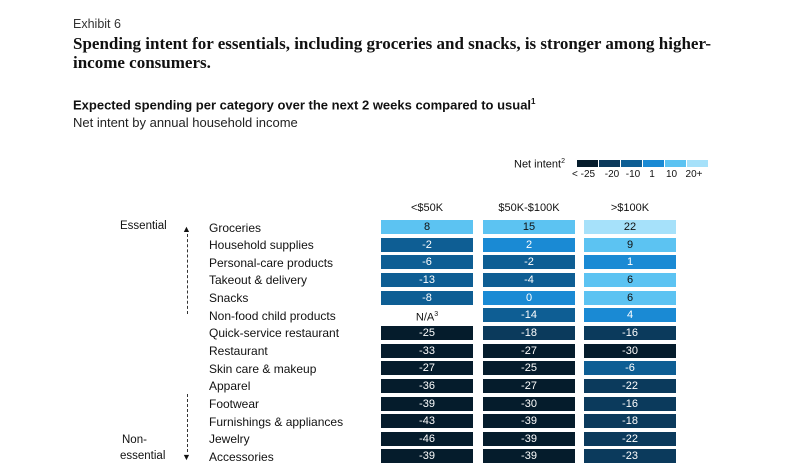 This screenshot has height=470, width=810. I want to click on heatmap-cell: -36, so click(427, 385).